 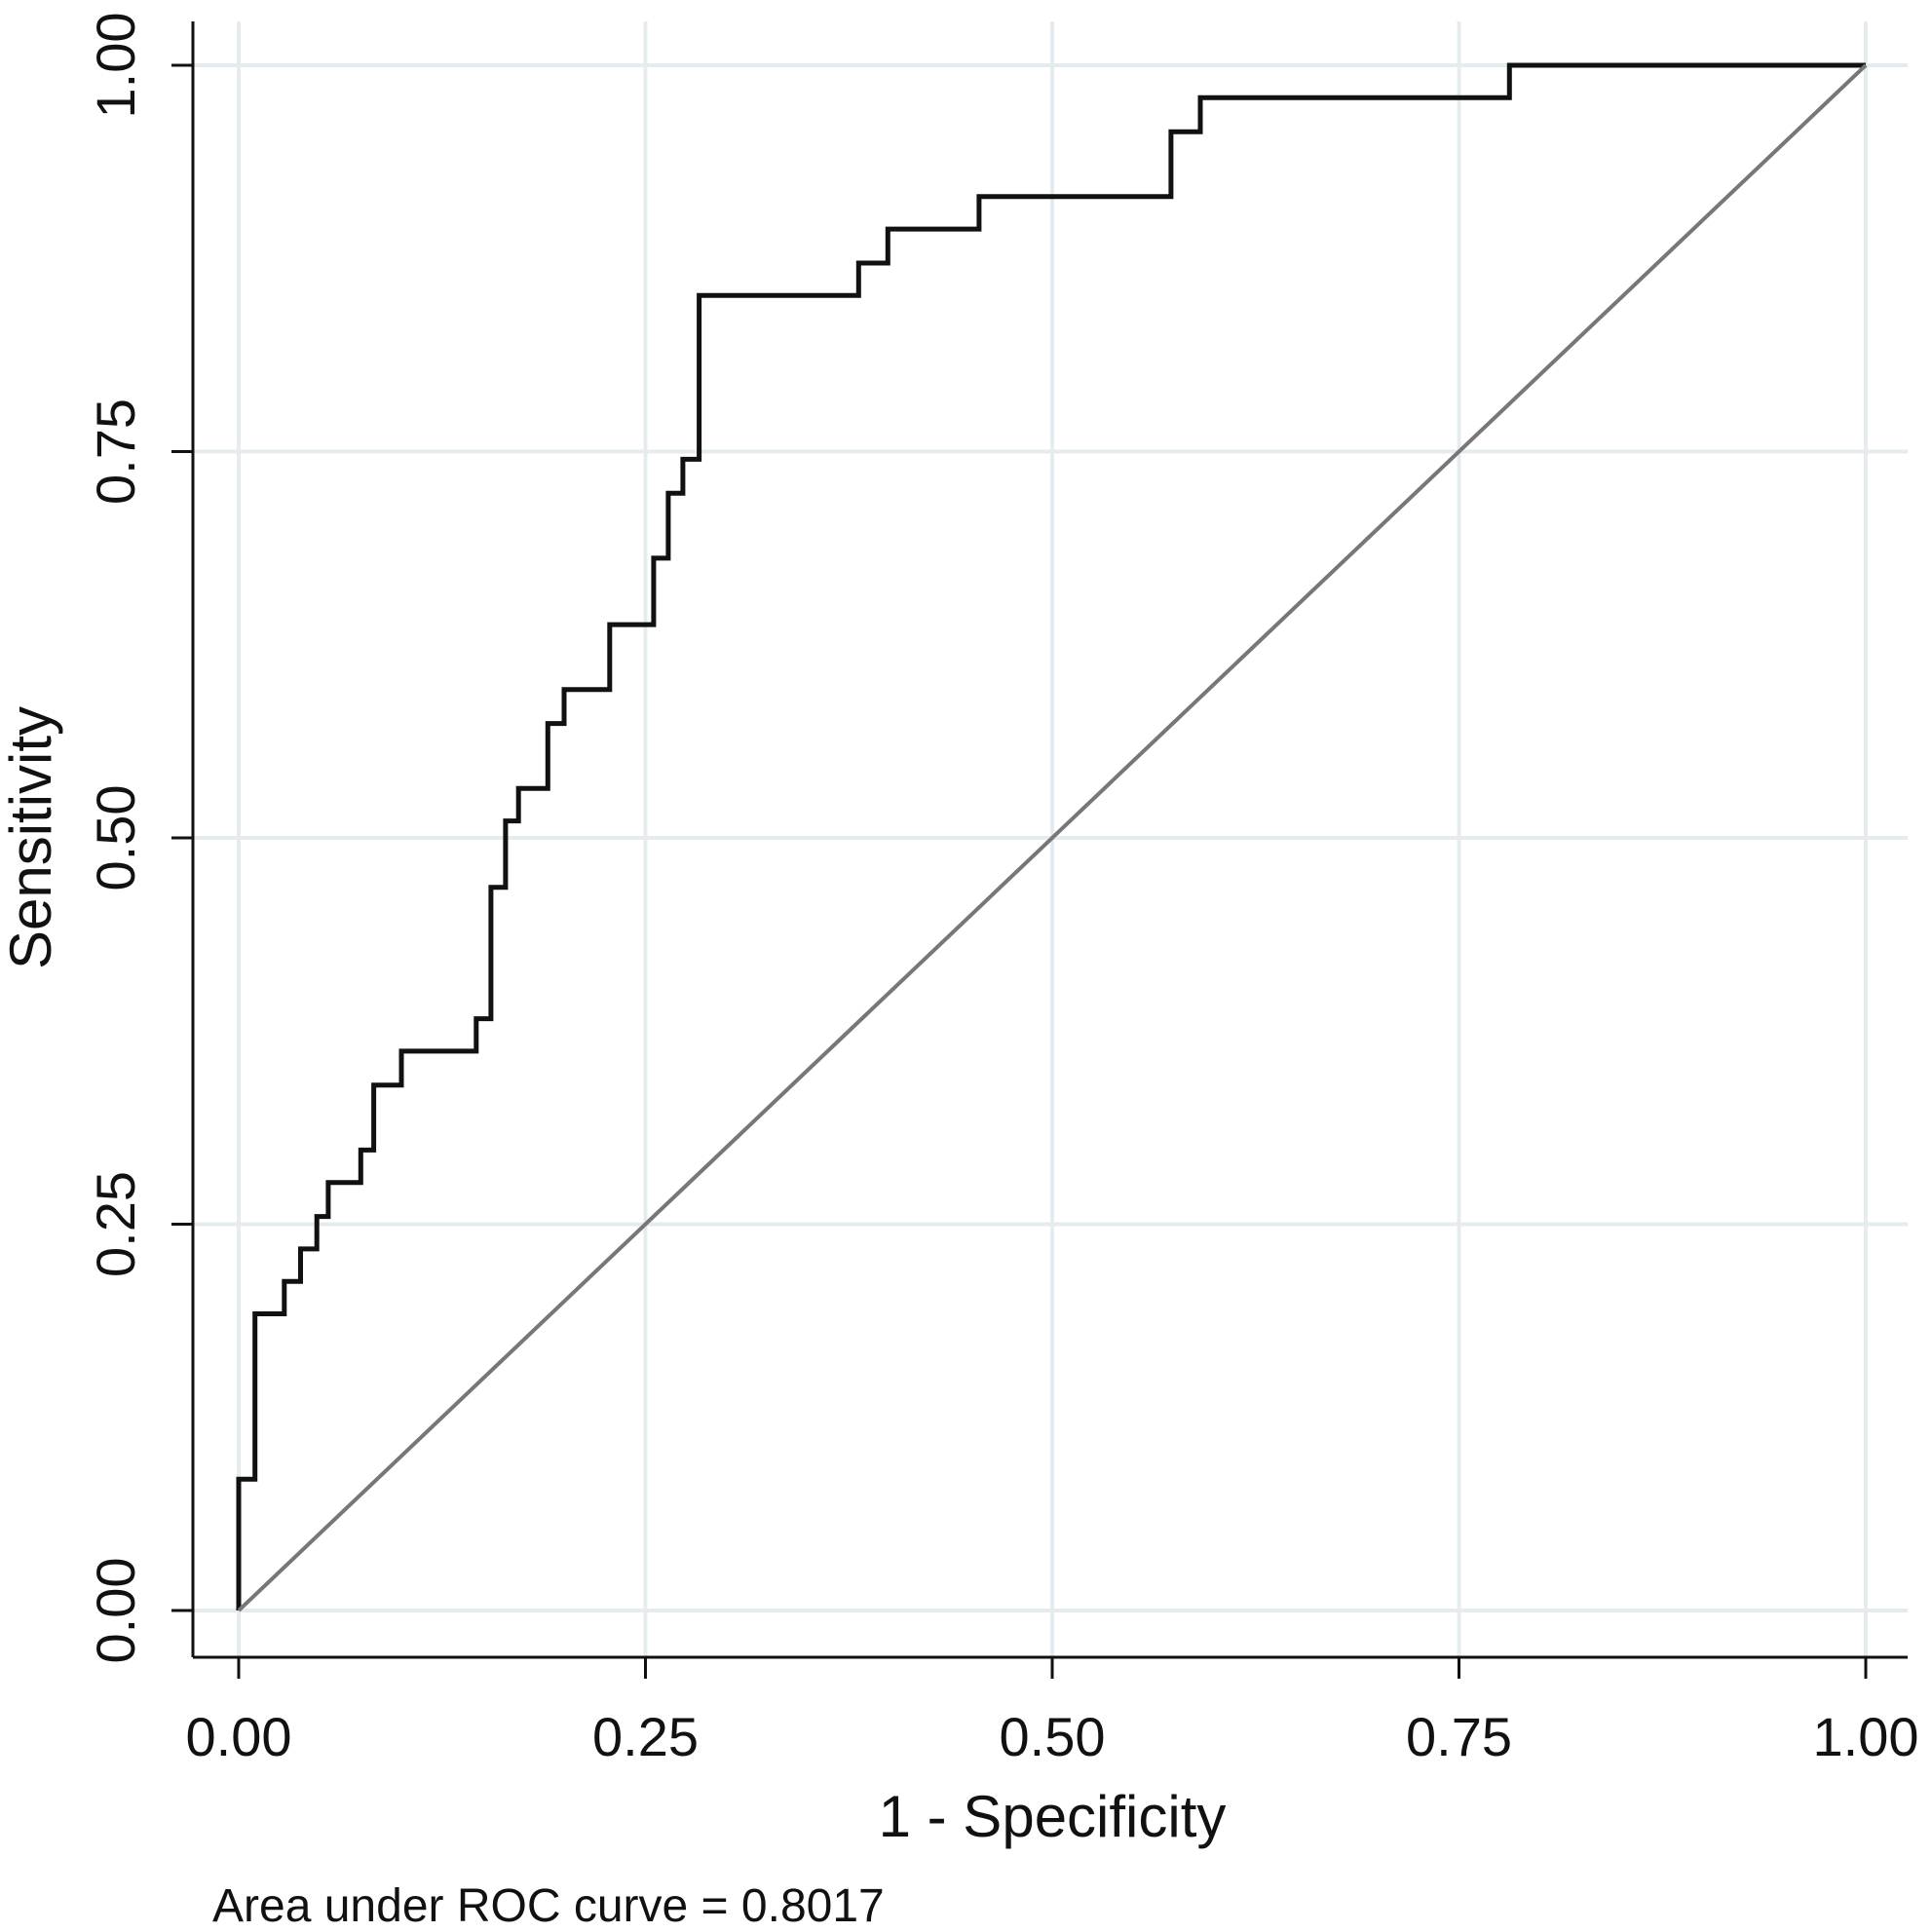 What do you see at coordinates (548, 1906) in the screenshot?
I see `auc-note: Area under ROC curve = 0.8017` at bounding box center [548, 1906].